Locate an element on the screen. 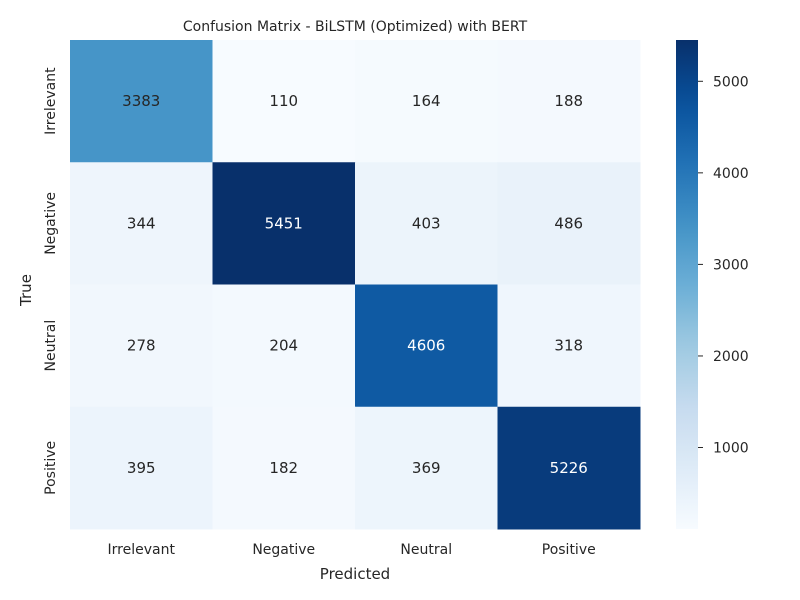 This screenshot has width=800, height=600. cell-value-label: 188 is located at coordinates (568, 101).